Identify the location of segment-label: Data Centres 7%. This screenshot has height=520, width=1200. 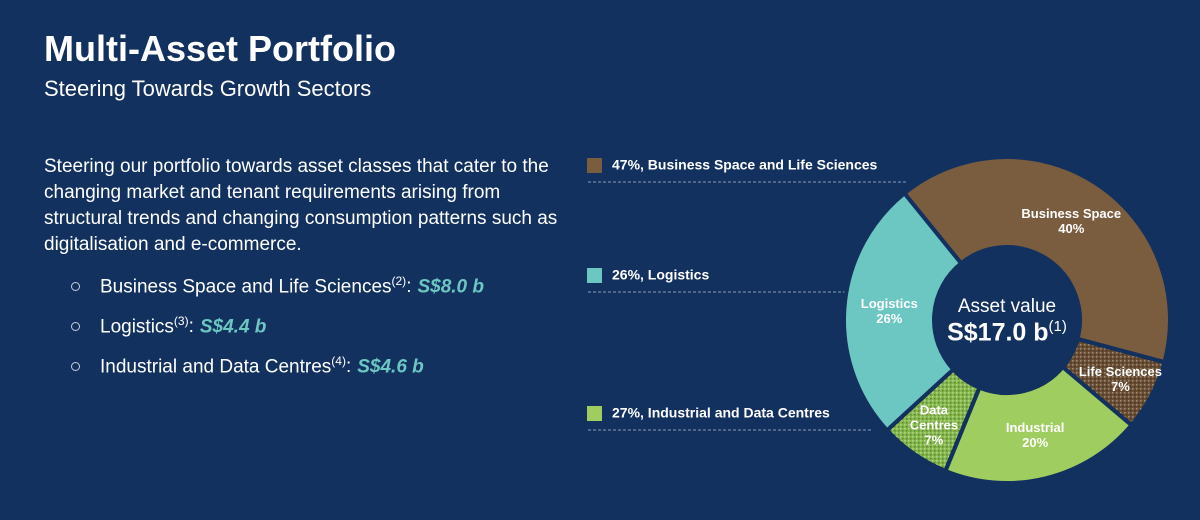
(934, 425).